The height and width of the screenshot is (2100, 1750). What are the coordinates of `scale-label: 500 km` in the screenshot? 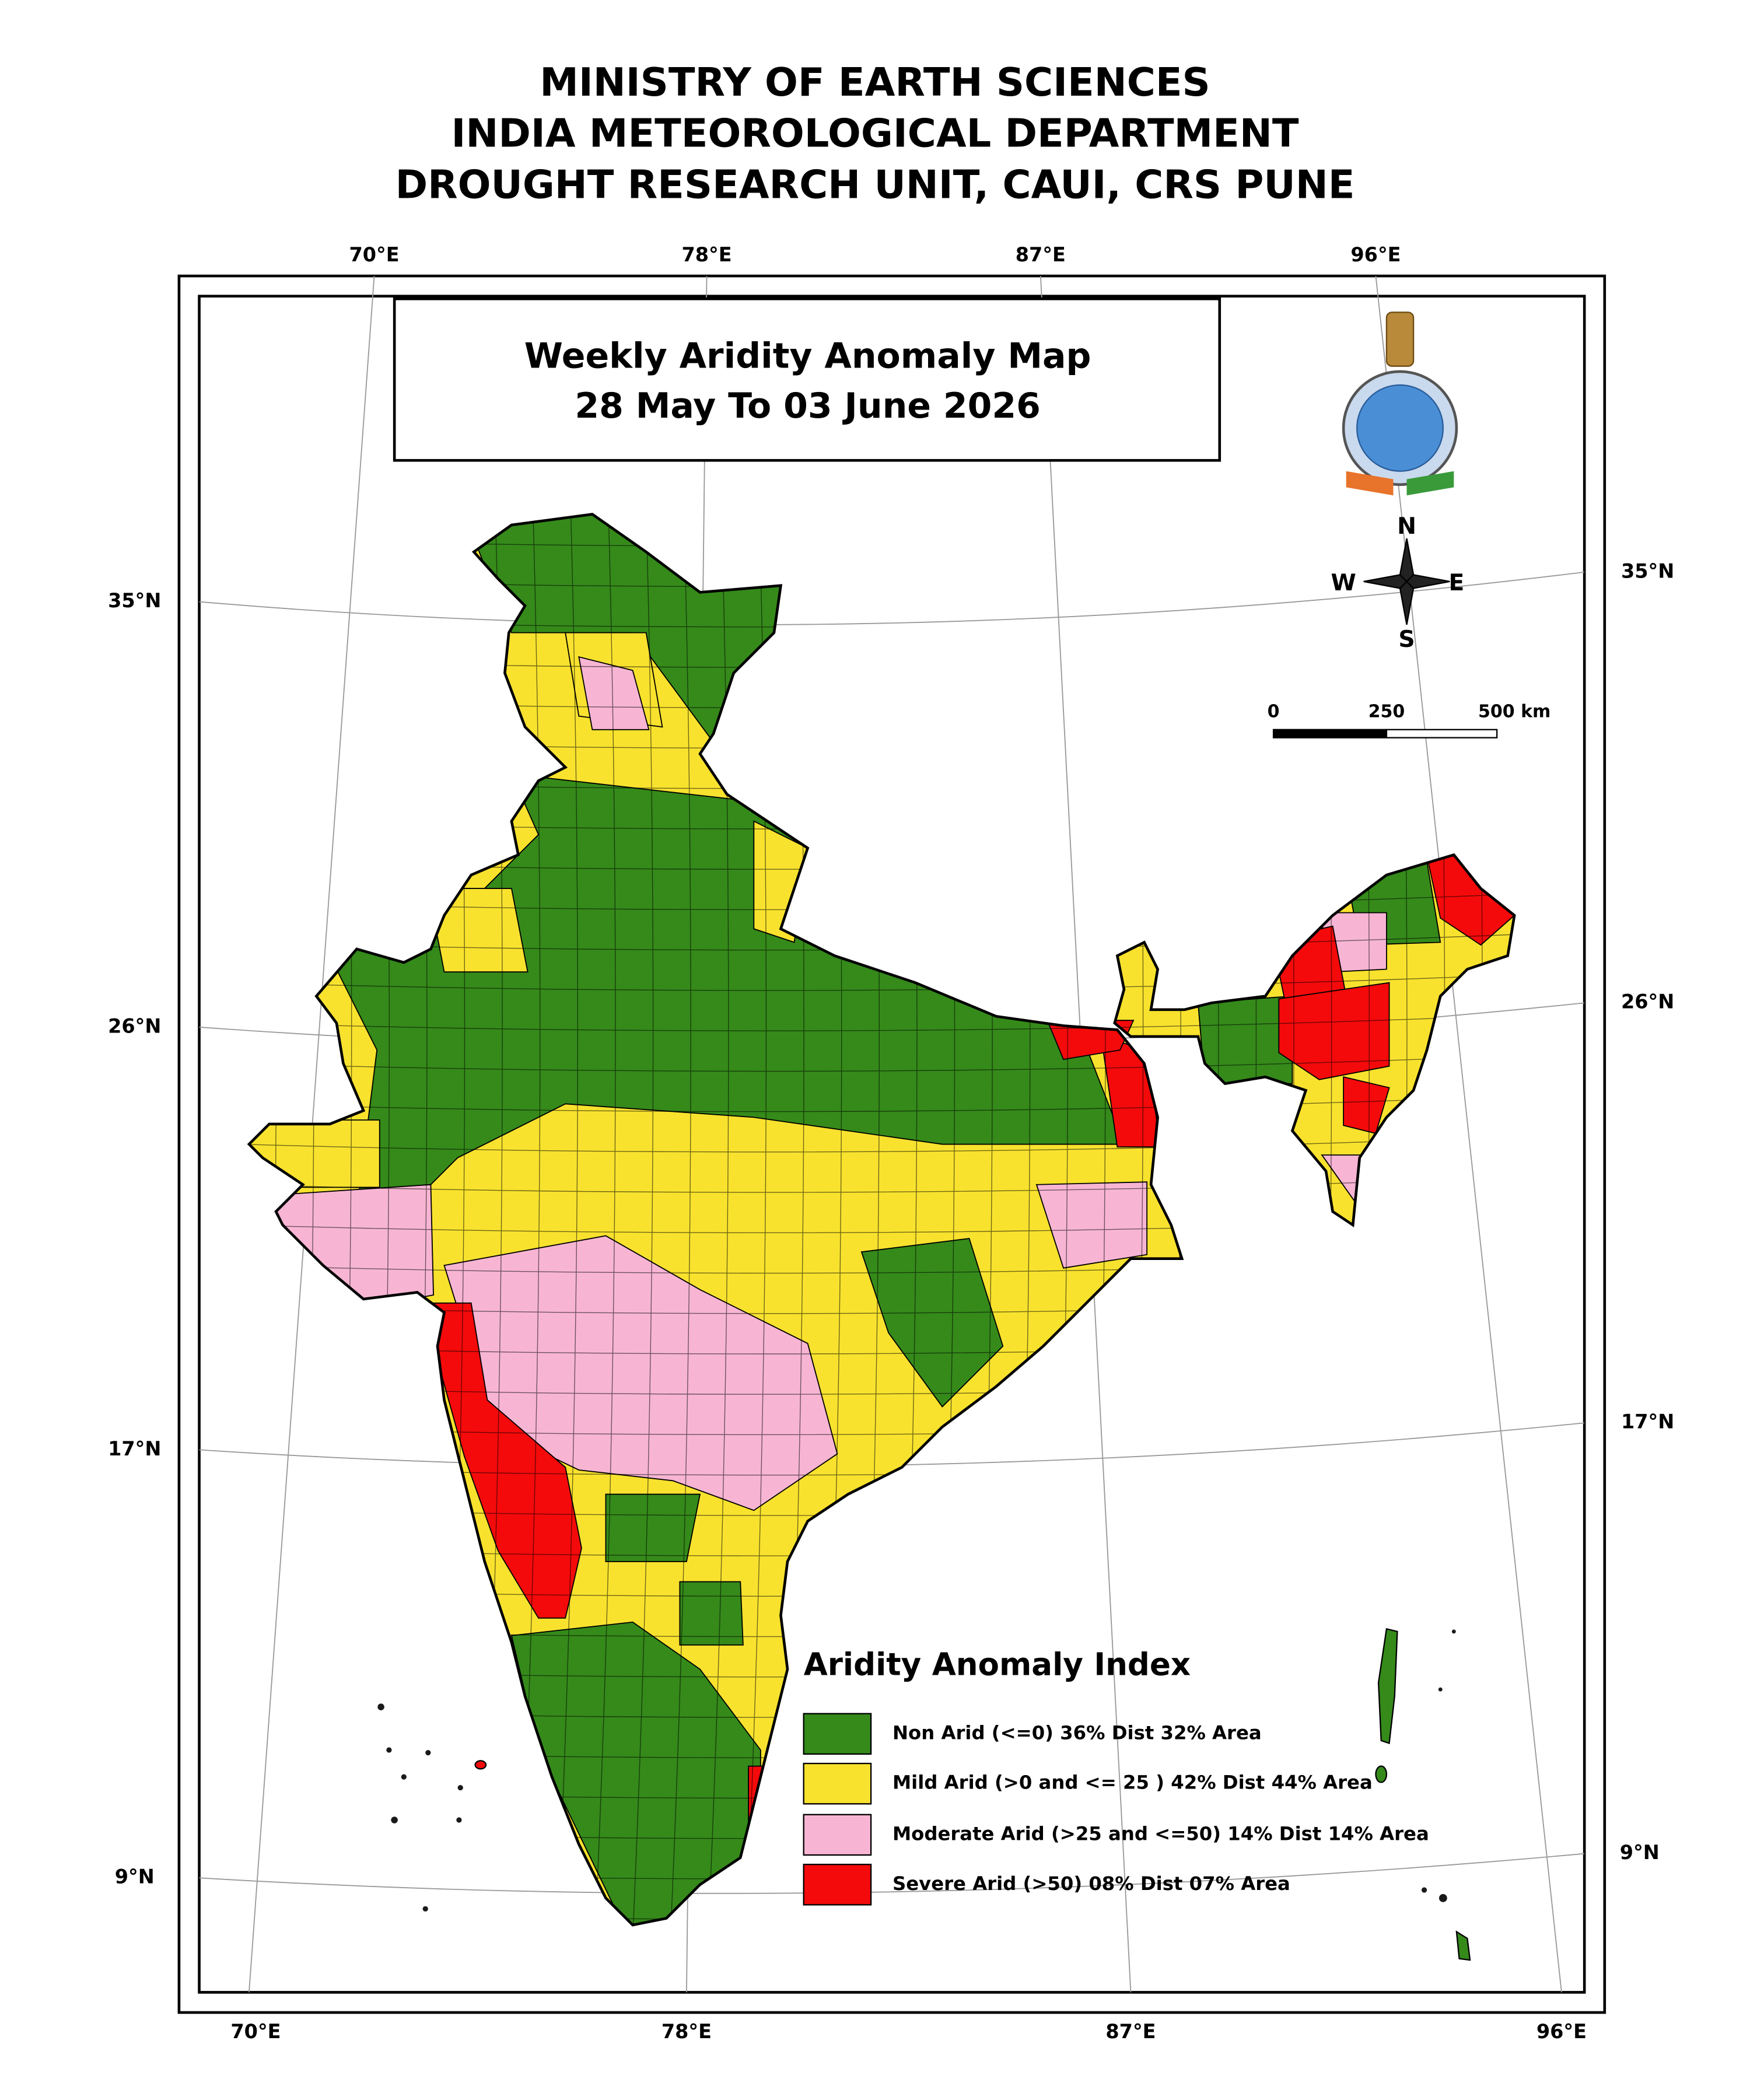 It's located at (1514, 711).